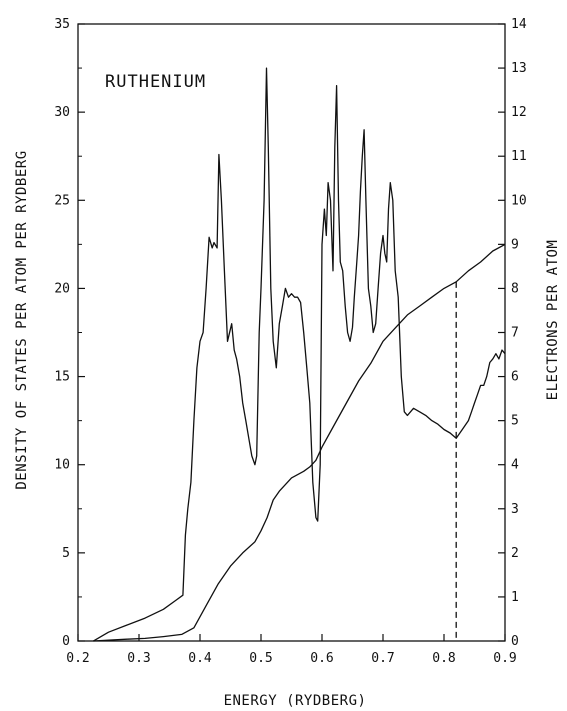 Image resolution: width=567 pixels, height=711 pixels. I want to click on left-tick-label: 35, so click(62, 24).